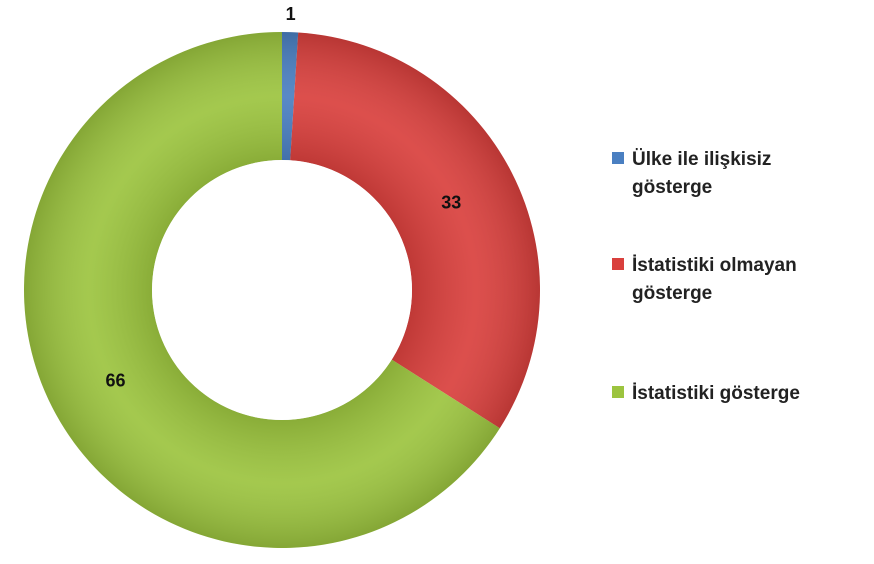 Image resolution: width=874 pixels, height=564 pixels. What do you see at coordinates (282, 290) in the screenshot?
I see `donut-hole` at bounding box center [282, 290].